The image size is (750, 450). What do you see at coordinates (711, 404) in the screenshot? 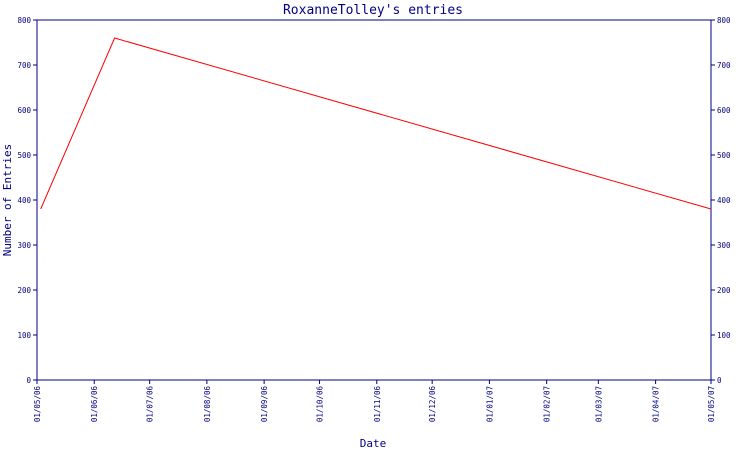
I see `x-tick-label: 01/05/07` at bounding box center [711, 404].